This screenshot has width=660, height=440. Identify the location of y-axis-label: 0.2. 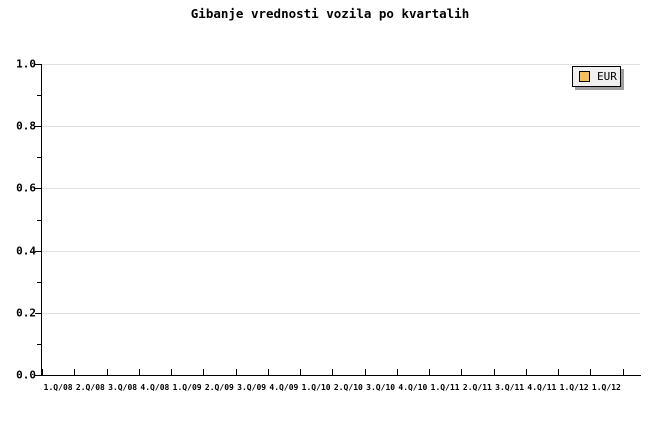
(26, 313).